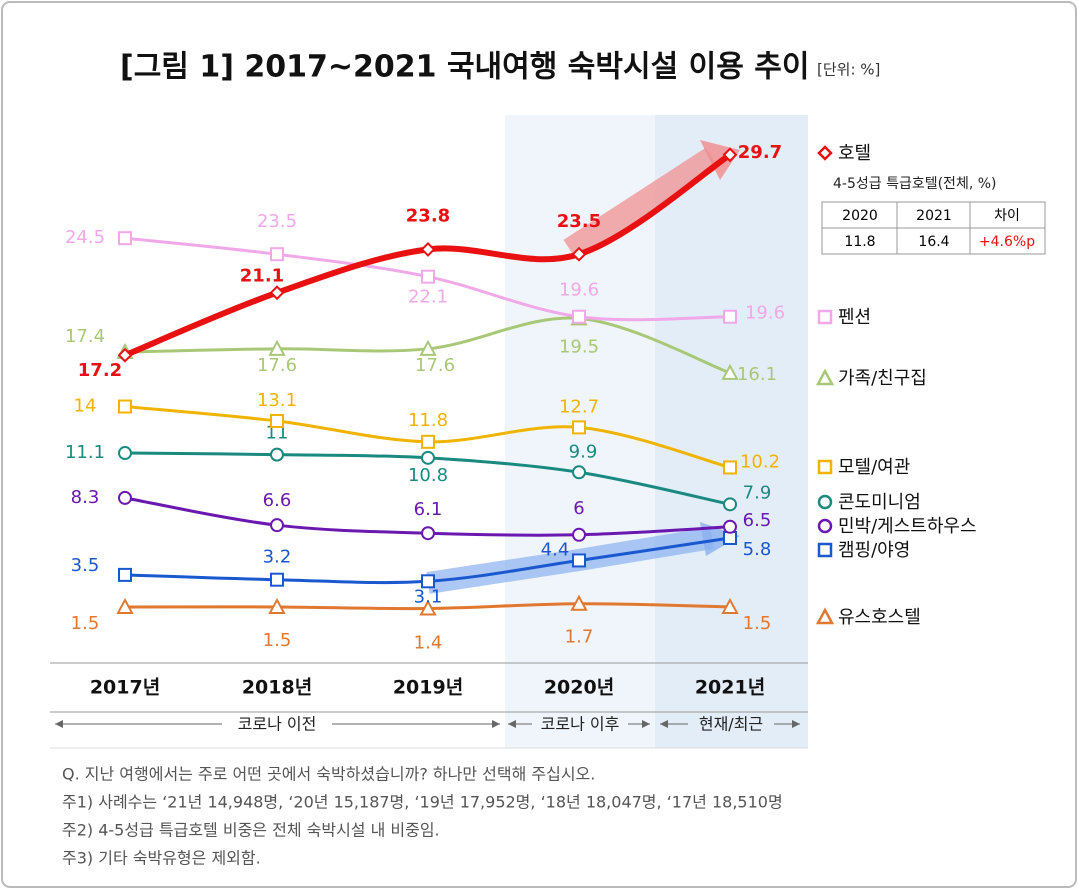  I want to click on data-label: 21.1, so click(262, 276).